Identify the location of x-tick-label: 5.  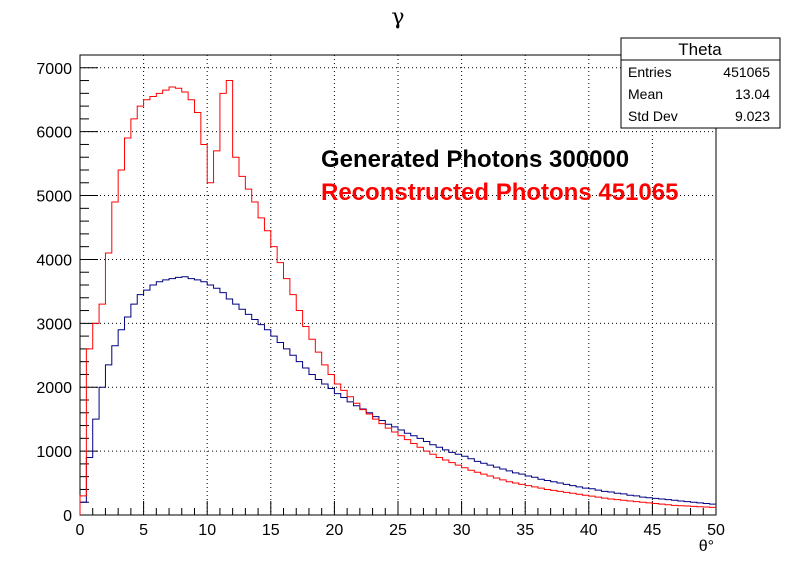
(143, 530).